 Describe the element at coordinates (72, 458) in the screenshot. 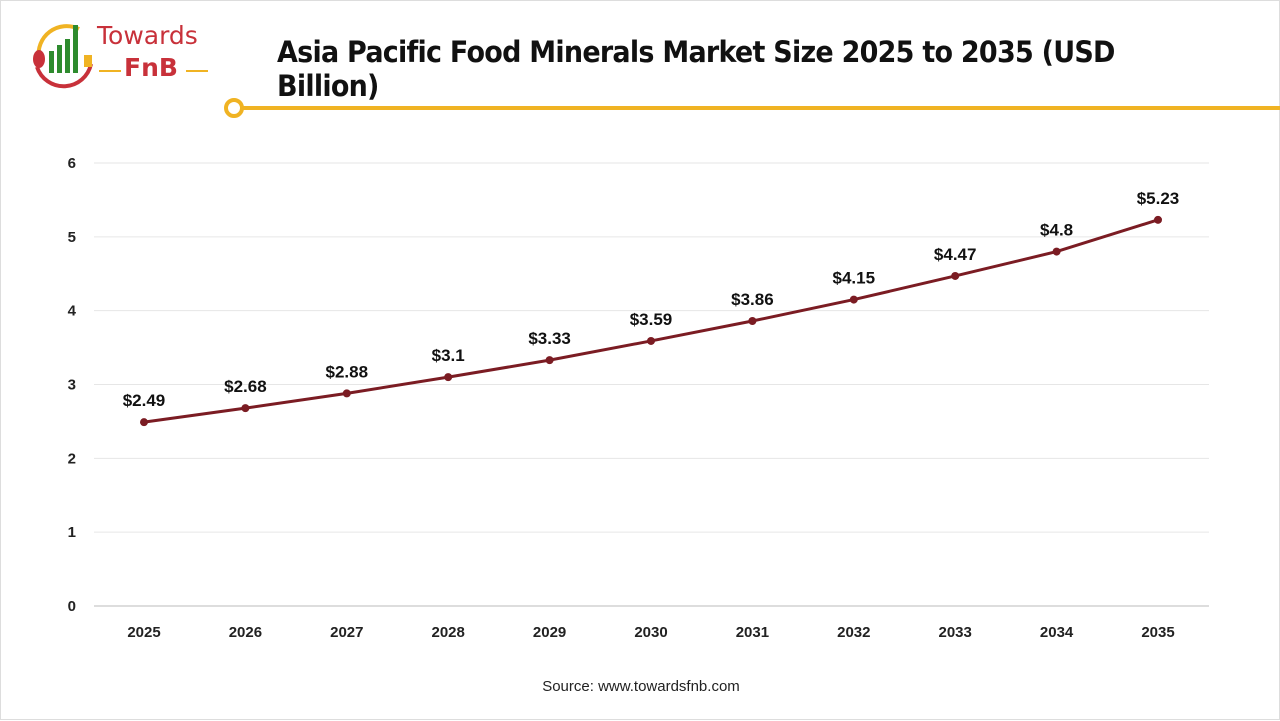

I see `y-tick-label: 2` at that location.